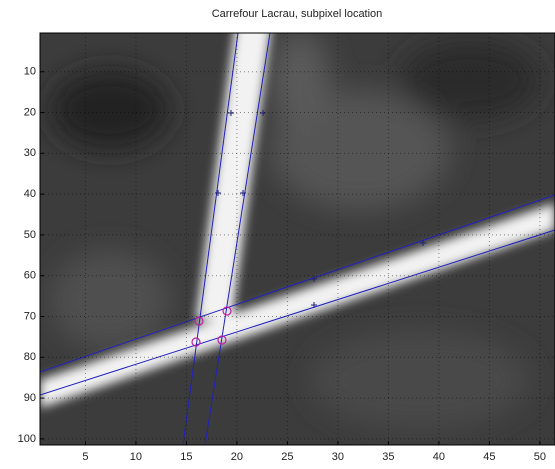  I want to click on y-tick-label: 50, so click(30, 235).